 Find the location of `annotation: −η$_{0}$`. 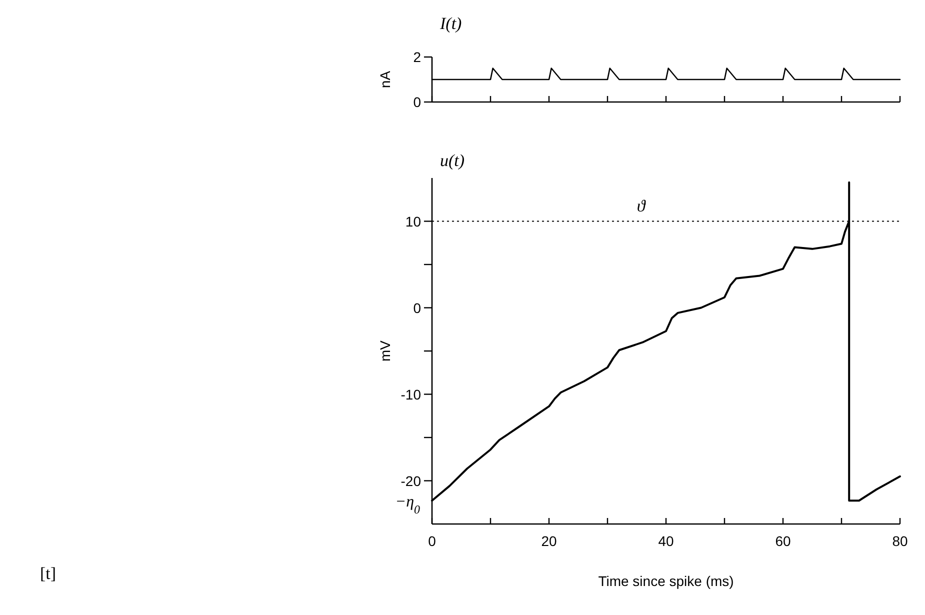

annotation: −η$_{0}$ is located at coordinates (407, 505).